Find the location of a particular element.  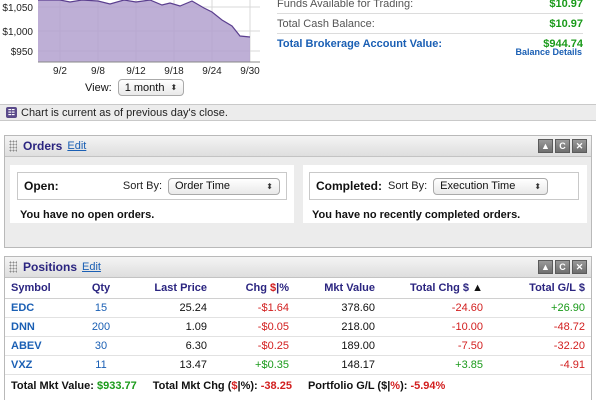

orders-panel-header: Orders Edit ▲ C ✕ is located at coordinates (298, 146).